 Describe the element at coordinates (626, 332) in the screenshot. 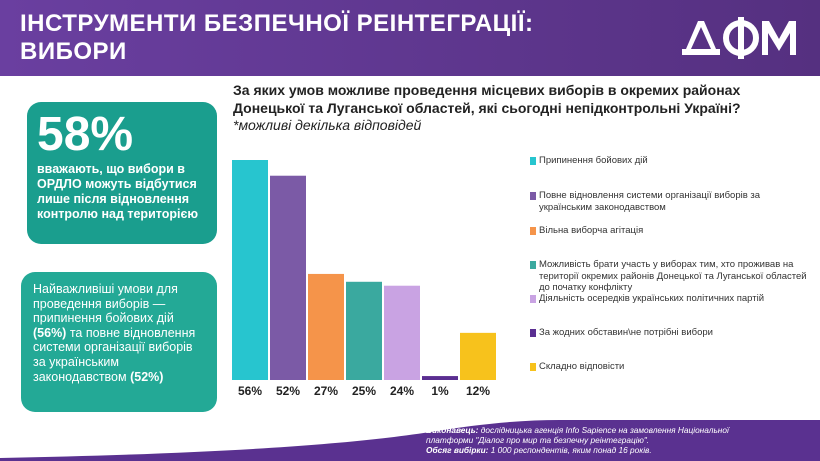

I see `legend-label-6: За жодних обставин\не потрібні вибори` at that location.